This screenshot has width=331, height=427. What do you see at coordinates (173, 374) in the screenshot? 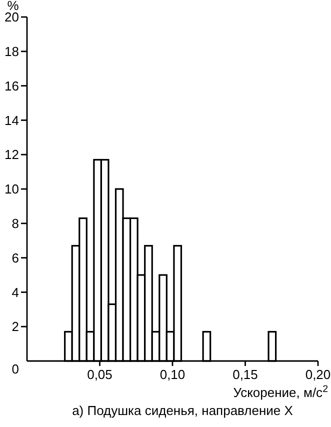
I see `x-tick-label: 0,10` at bounding box center [173, 374].